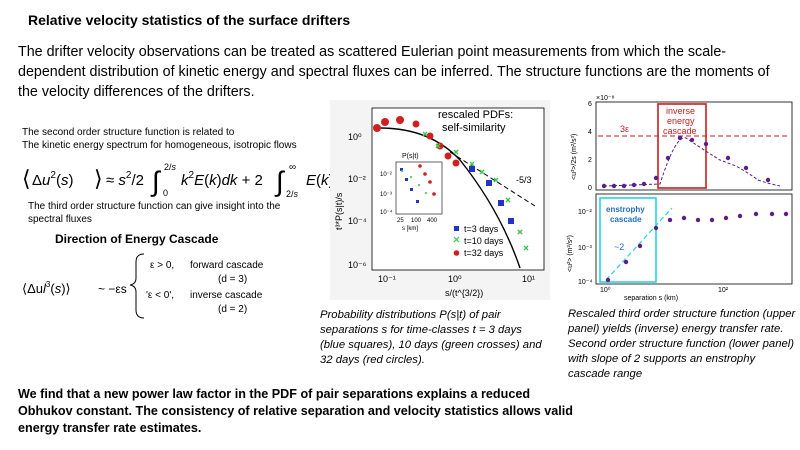 The image size is (800, 450). Describe the element at coordinates (626, 219) in the screenshot. I see `enstrophy-box-label-line2: cascade` at that location.